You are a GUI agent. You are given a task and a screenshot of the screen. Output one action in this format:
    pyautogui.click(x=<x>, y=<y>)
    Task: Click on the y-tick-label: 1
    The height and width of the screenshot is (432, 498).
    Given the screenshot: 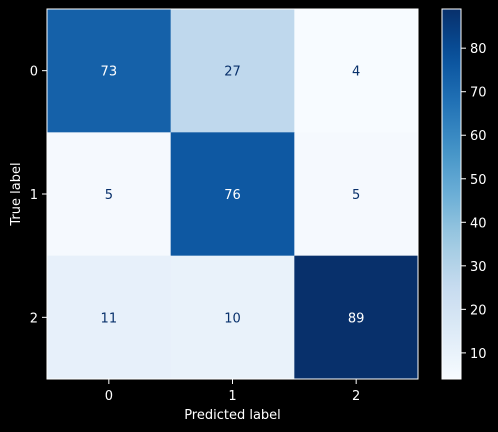 What is the action you would take?
    pyautogui.click(x=34, y=195)
    